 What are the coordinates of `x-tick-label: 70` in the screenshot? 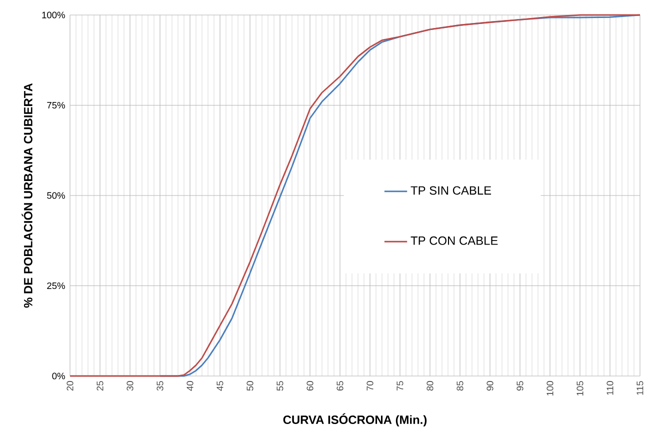 It's located at (370, 386).